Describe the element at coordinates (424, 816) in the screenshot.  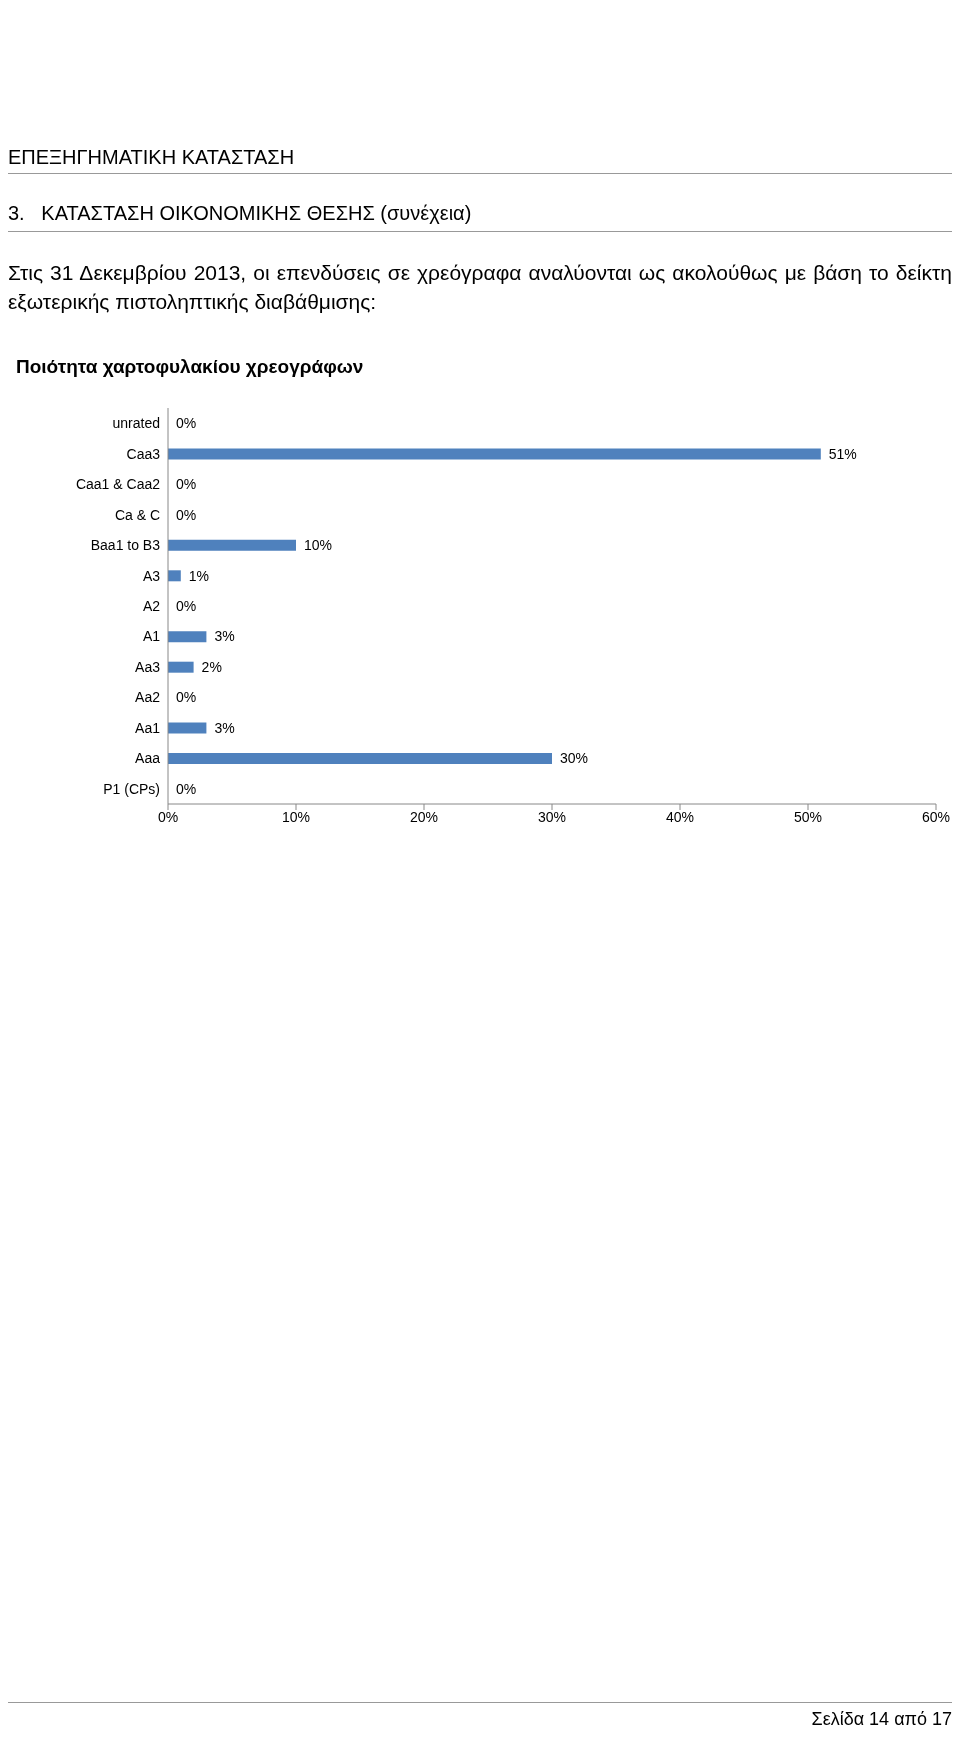
I see `x-tick-label: 20%` at that location.